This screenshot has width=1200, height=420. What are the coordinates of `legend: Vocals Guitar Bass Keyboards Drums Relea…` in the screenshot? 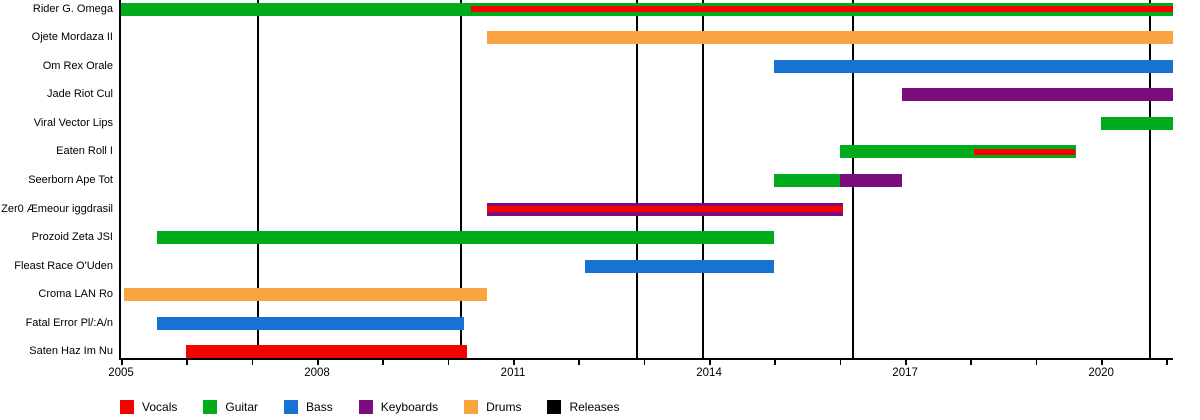 It's located at (369, 407).